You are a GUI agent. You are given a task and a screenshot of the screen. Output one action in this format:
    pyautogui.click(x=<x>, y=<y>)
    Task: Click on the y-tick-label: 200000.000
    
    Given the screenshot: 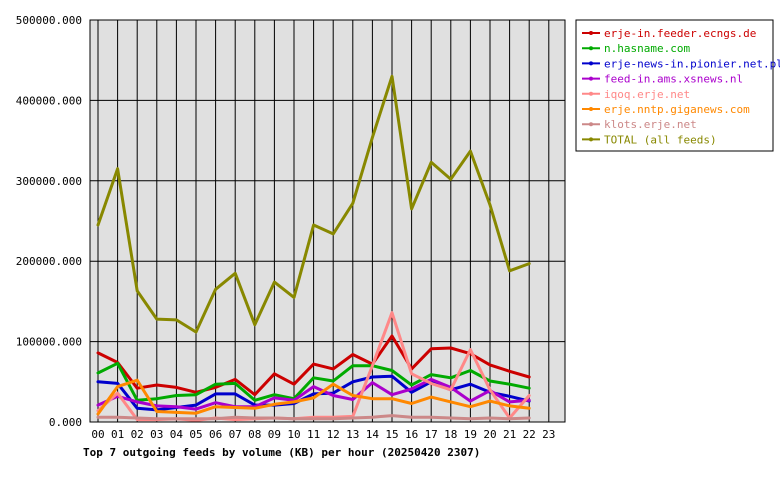 What is the action you would take?
    pyautogui.click(x=49, y=261)
    